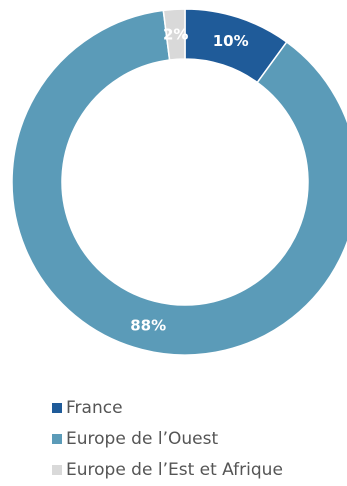 Image resolution: width=347 pixels, height=486 pixels. I want to click on legend-item-europe-de-l-ouest: Europe de l’Ouest, so click(167, 438).